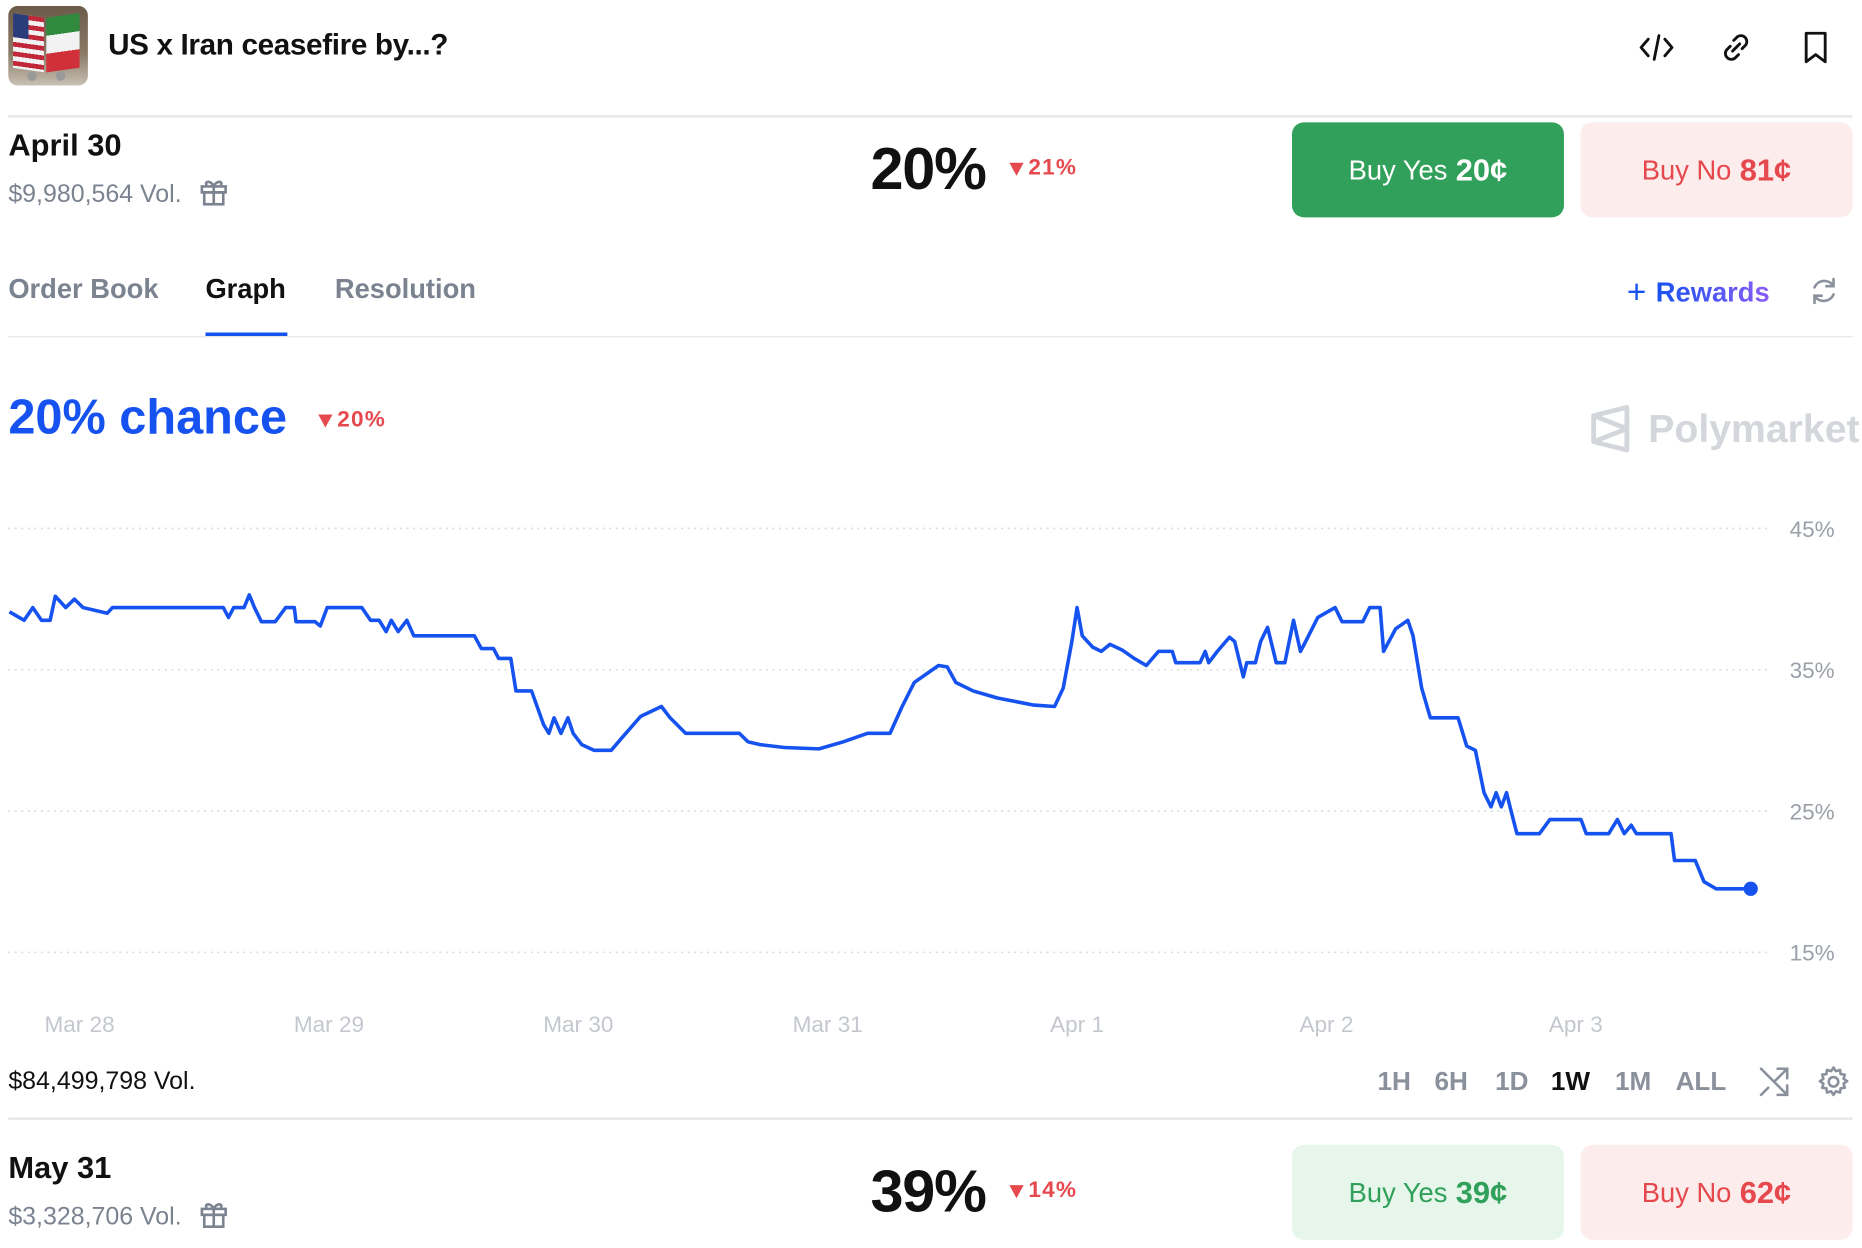  Describe the element at coordinates (245, 288) in the screenshot. I see `tab-graph: Graph` at that location.